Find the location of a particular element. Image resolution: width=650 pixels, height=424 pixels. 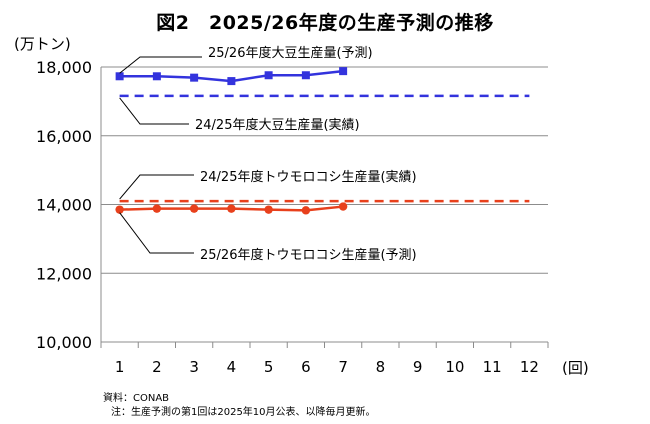

x-tick-label: 10 is located at coordinates (454, 367).